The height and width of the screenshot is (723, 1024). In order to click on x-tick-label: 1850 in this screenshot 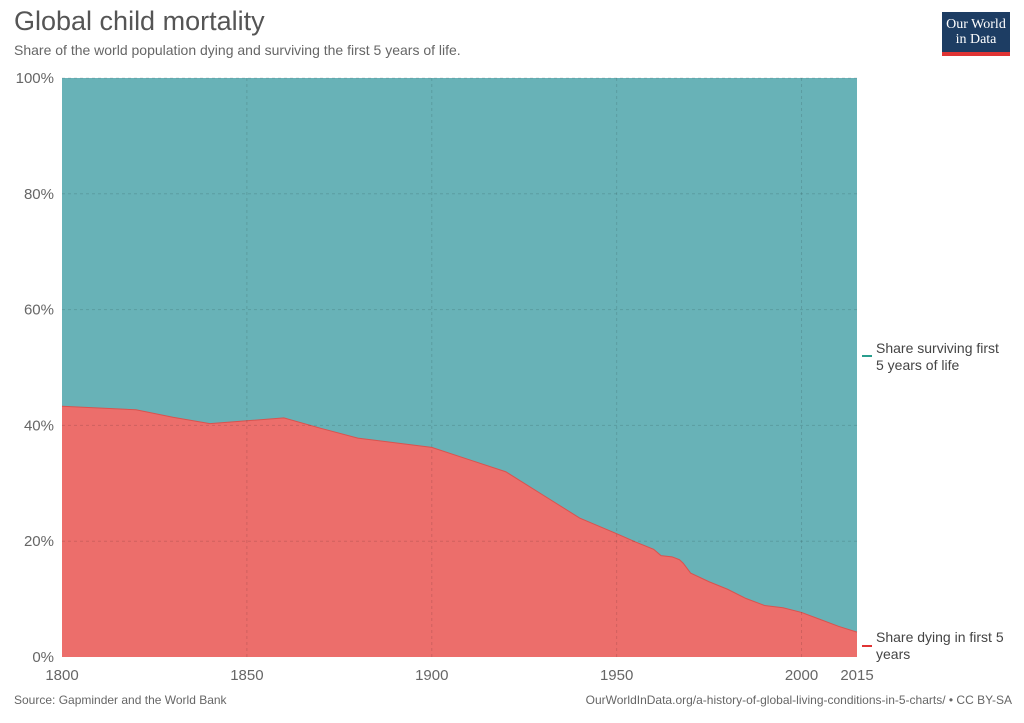, I will do `click(246, 675)`.